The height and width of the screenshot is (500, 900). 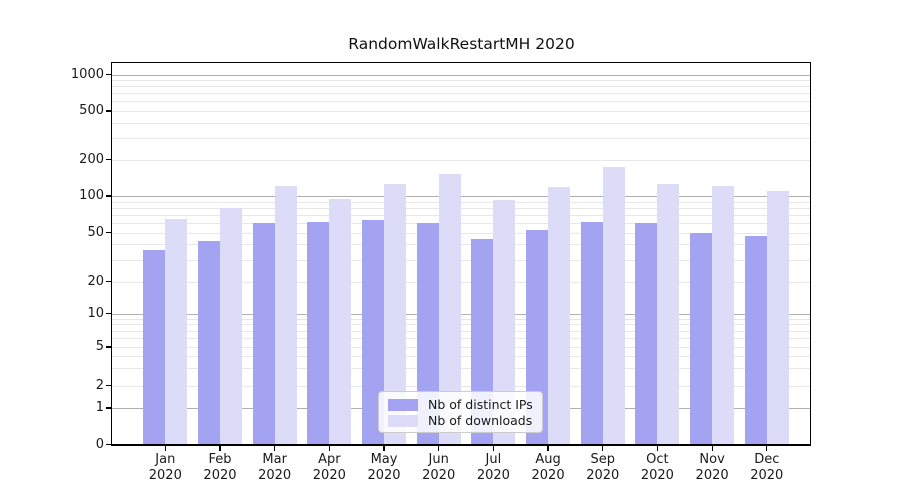 What do you see at coordinates (329, 467) in the screenshot?
I see `x-tick-label: Apr 2020` at bounding box center [329, 467].